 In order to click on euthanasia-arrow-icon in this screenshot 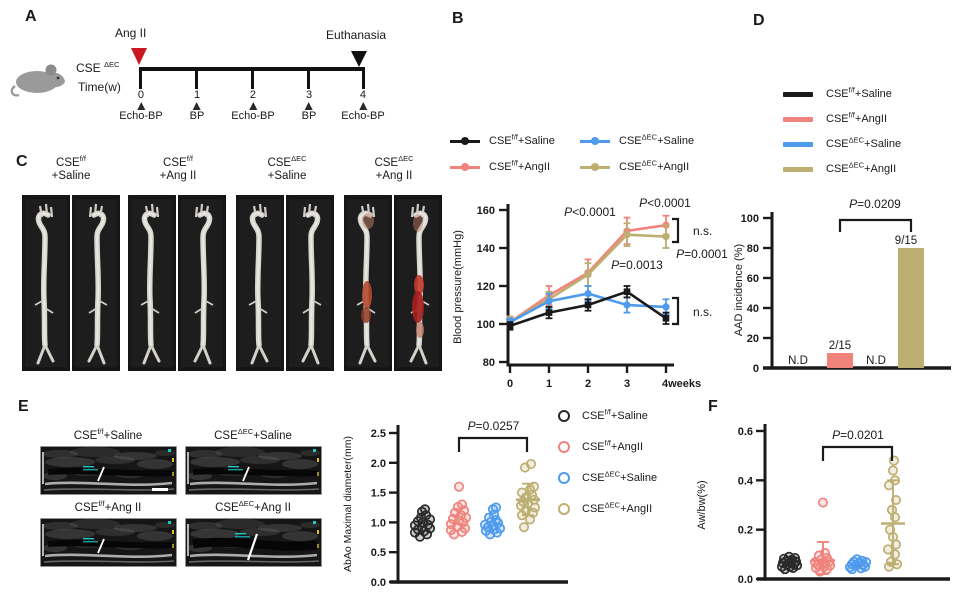, I will do `click(359, 59)`.